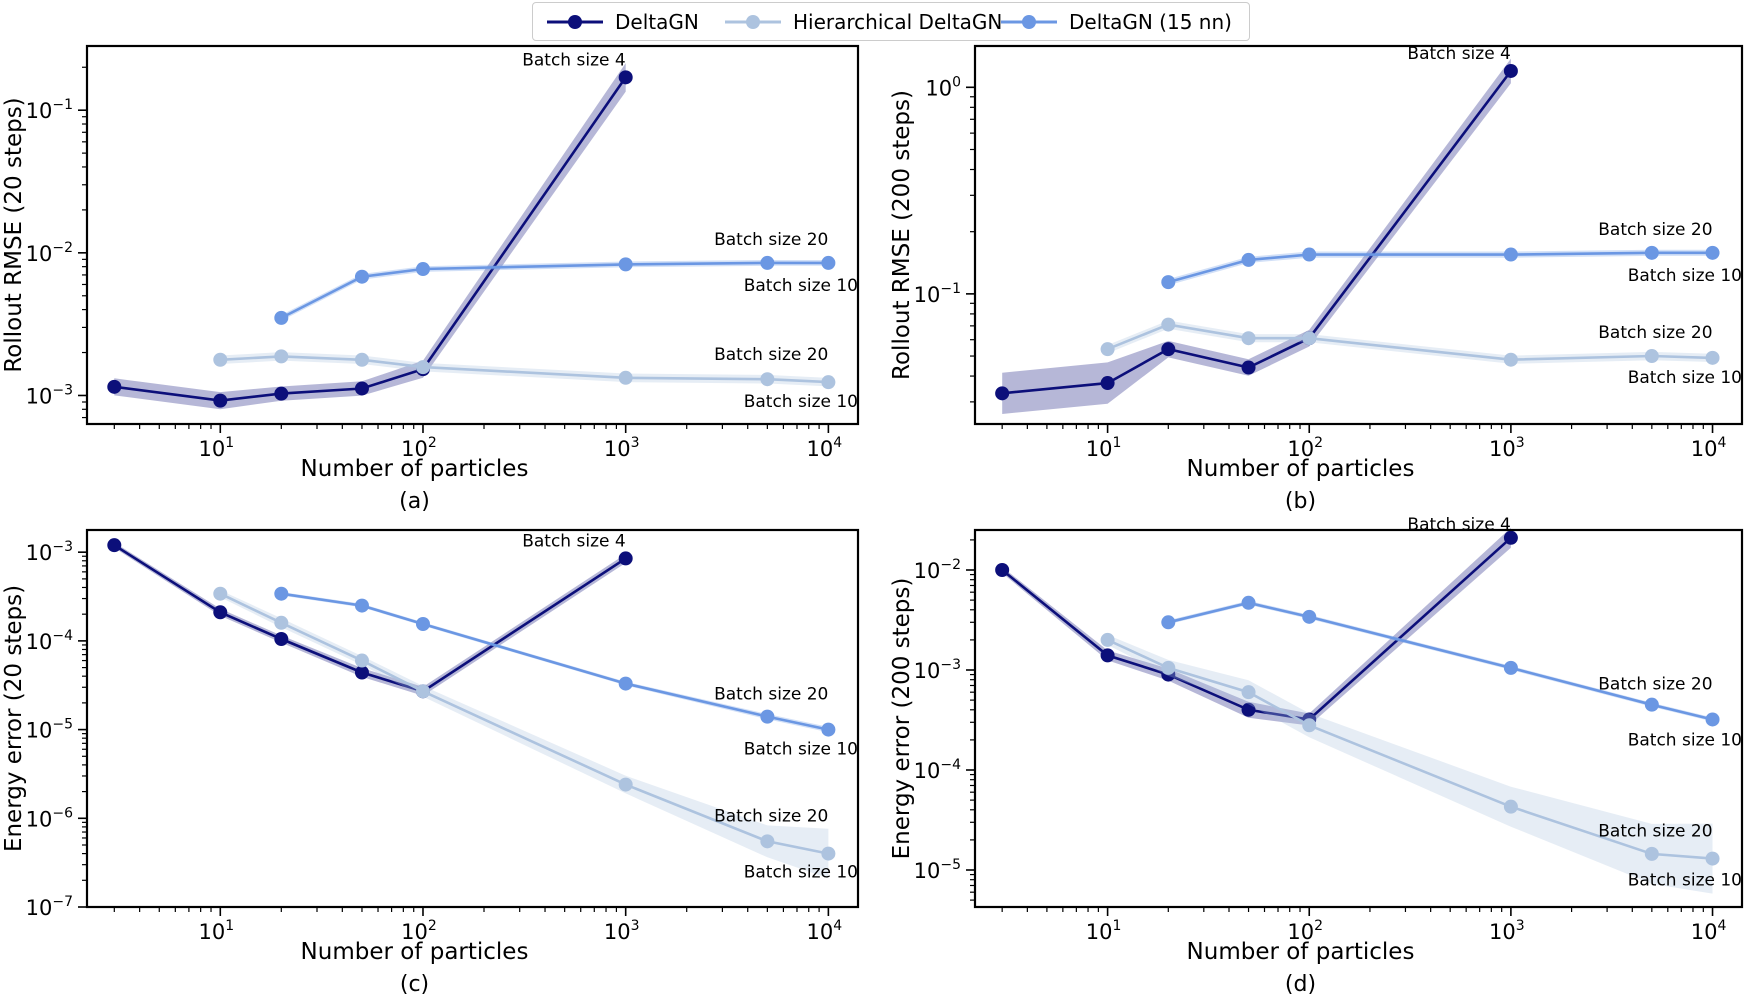 The height and width of the screenshot is (995, 1749). What do you see at coordinates (414, 501) in the screenshot?
I see `panel-caption: (a)` at bounding box center [414, 501].